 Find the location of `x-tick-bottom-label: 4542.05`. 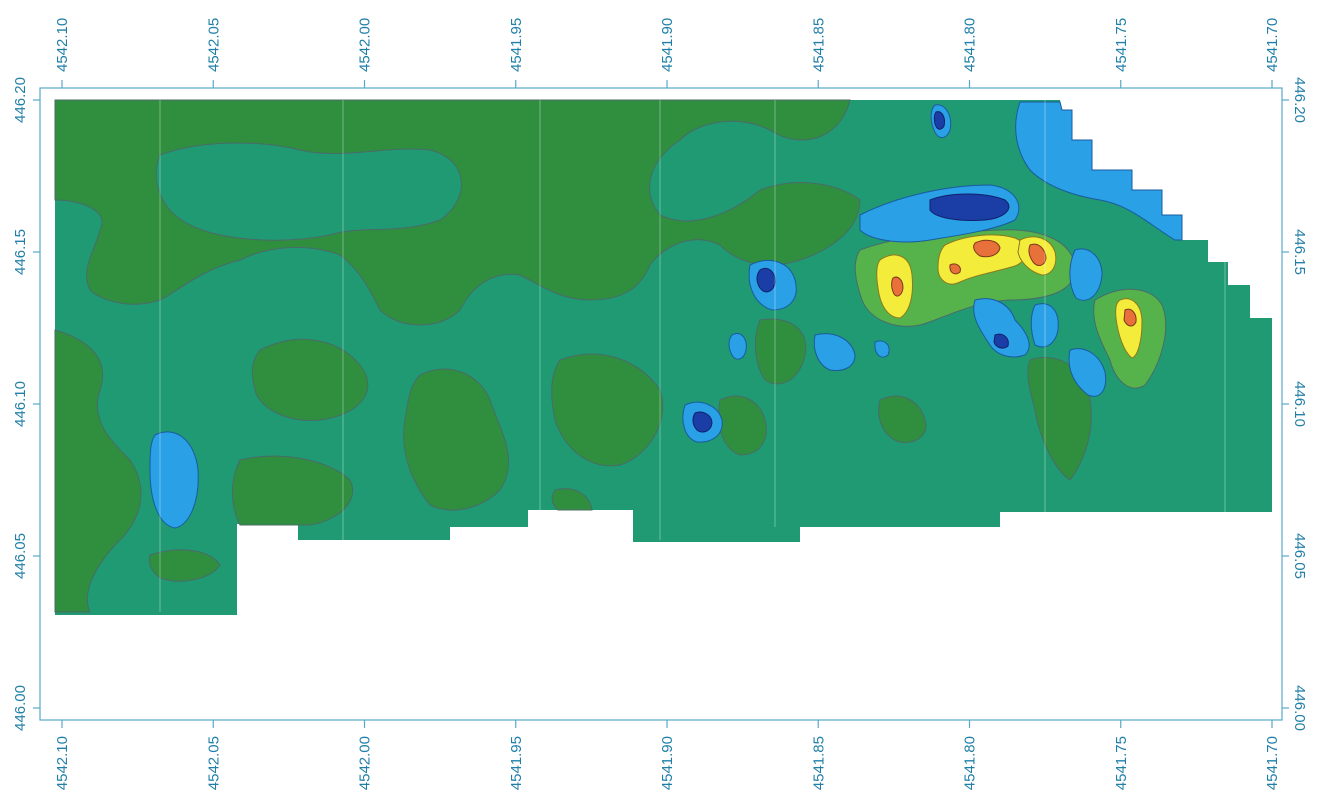

x-tick-bottom-label: 4542.05 is located at coordinates (213, 763).